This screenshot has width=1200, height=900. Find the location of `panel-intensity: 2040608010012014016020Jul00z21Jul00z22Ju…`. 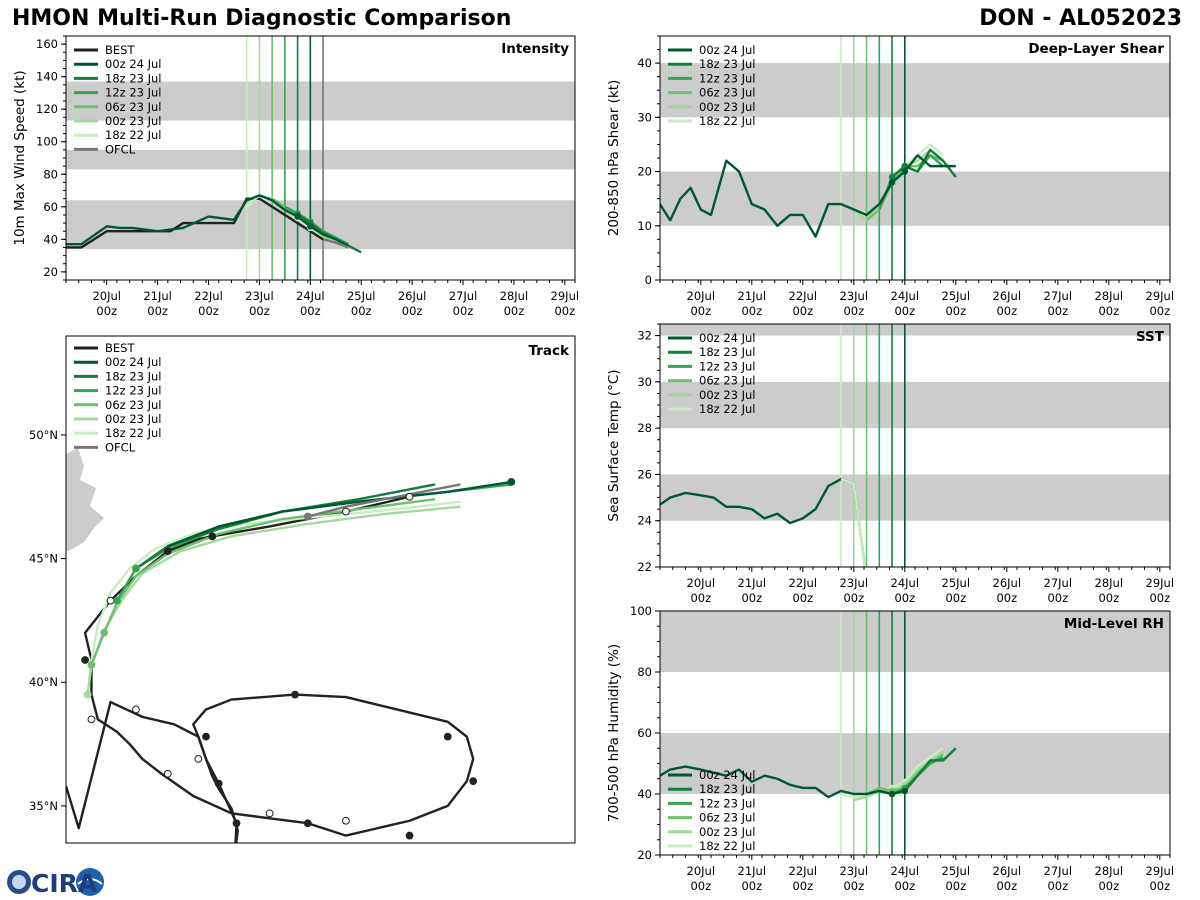

panel-intensity: 2040608010012014016020Jul00z21Jul00z22Ju… is located at coordinates (296, 176).